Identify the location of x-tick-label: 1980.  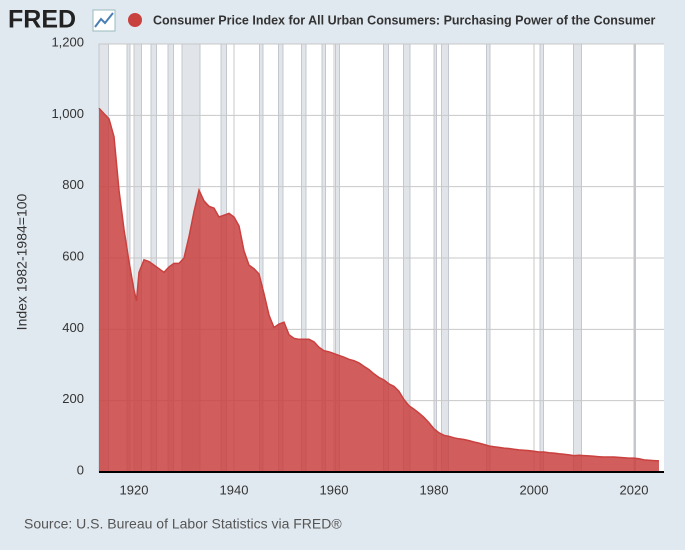
(434, 489).